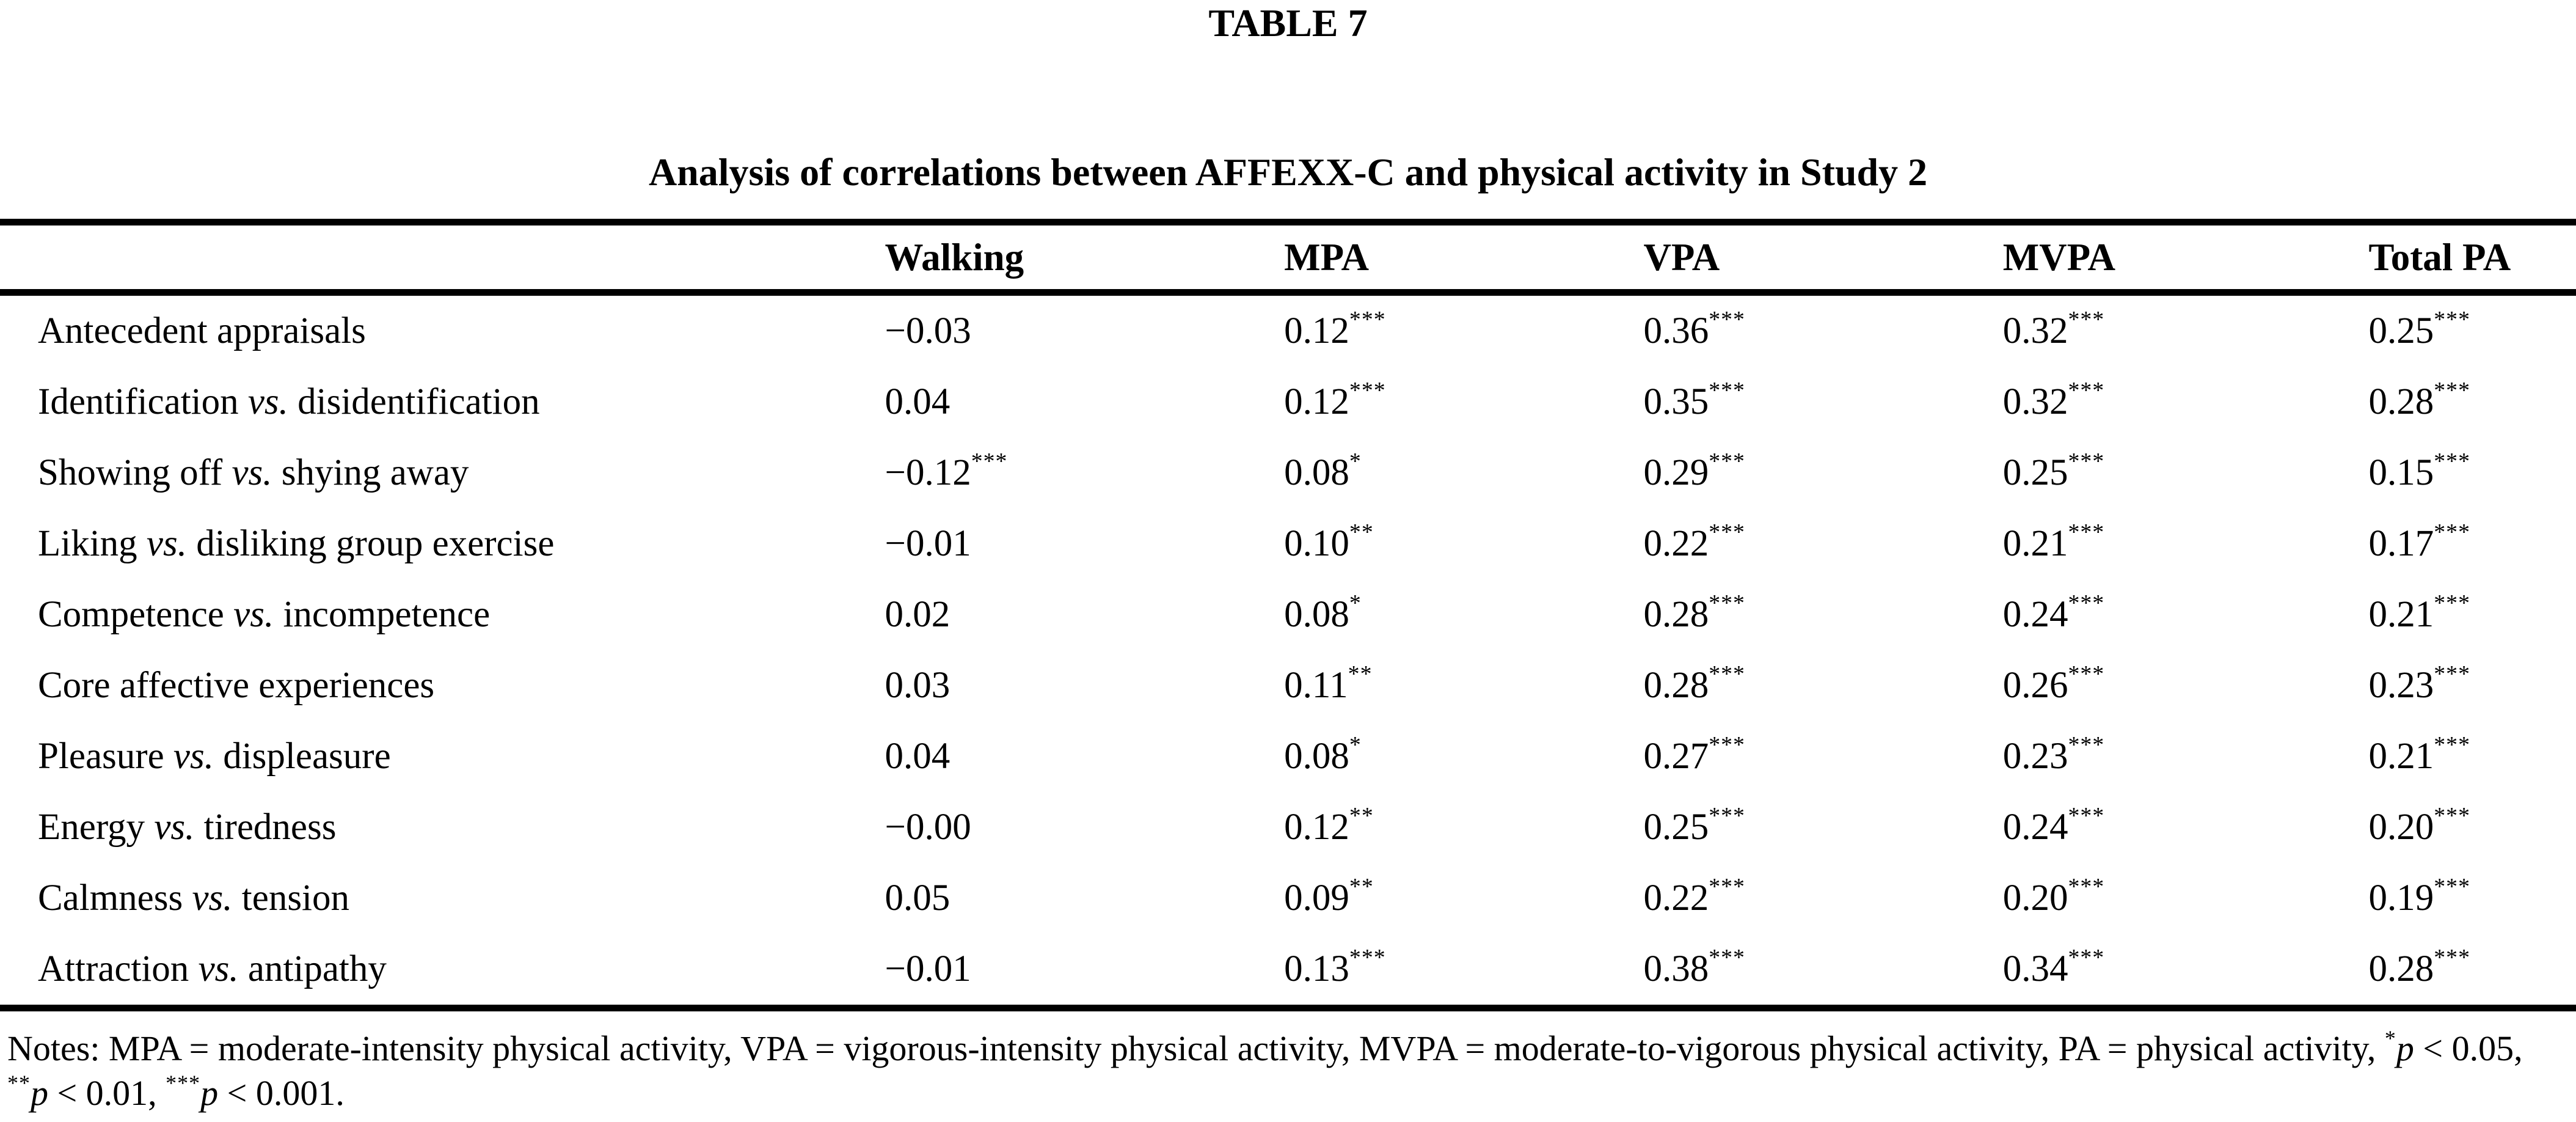 The image size is (2576, 1122). I want to click on row-label: Core affective experiences, so click(236, 686).